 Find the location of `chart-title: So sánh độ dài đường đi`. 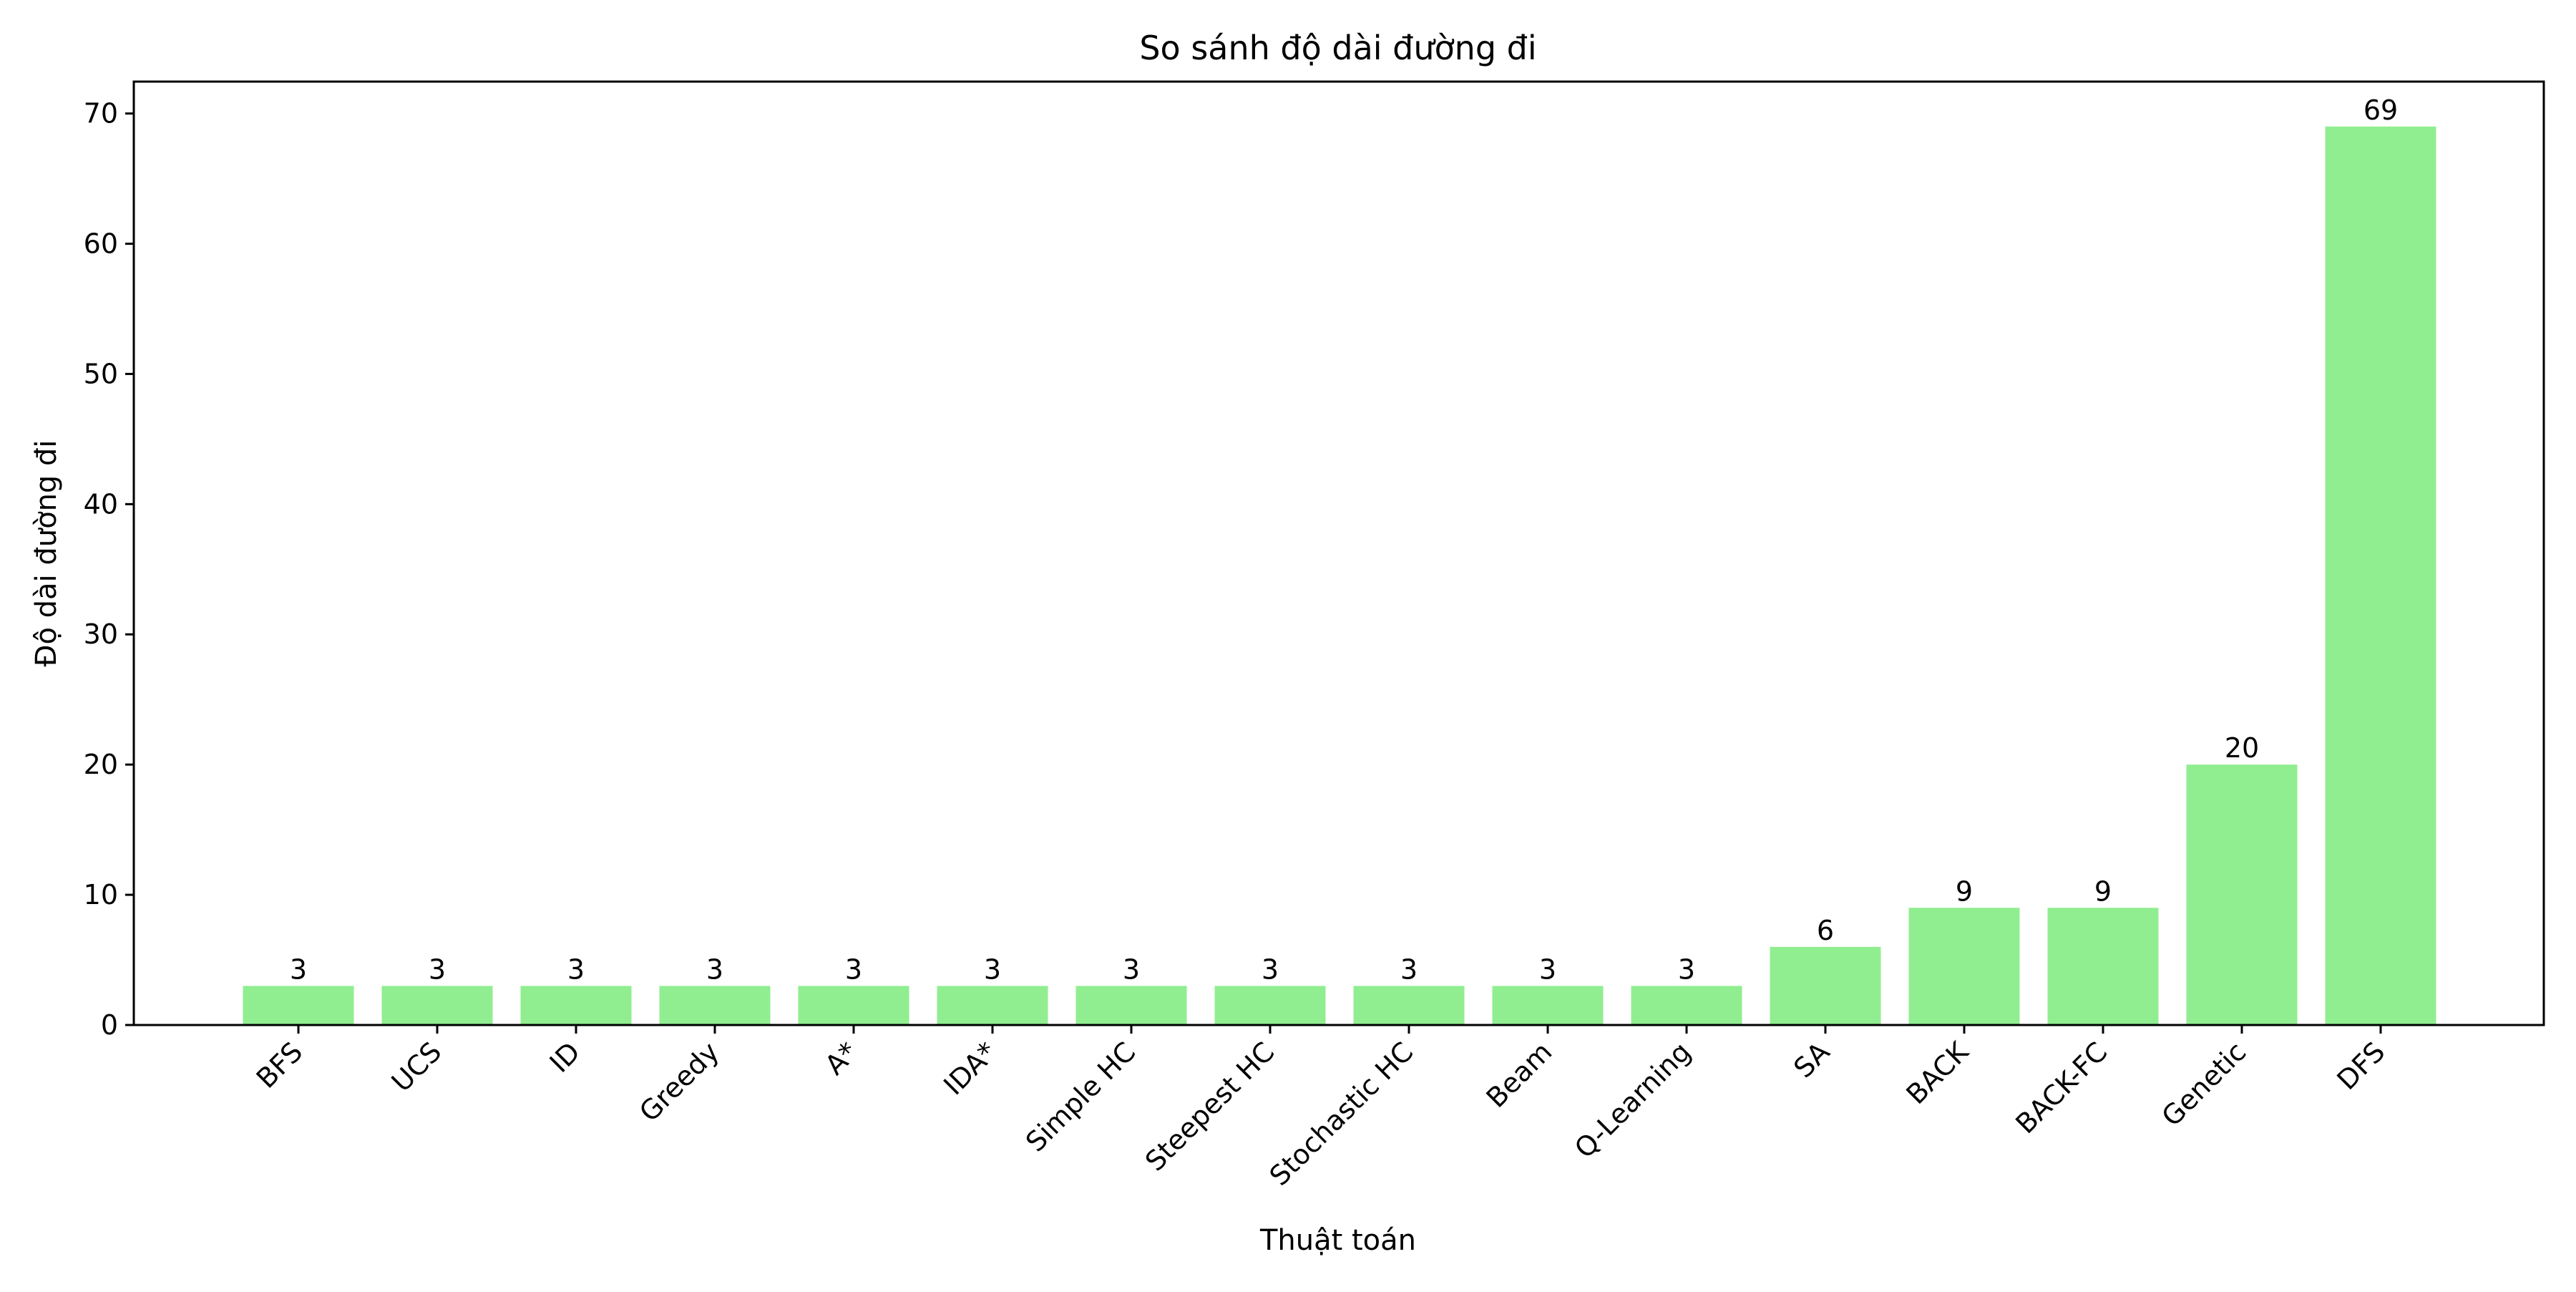

chart-title: So sánh độ dài đường đi is located at coordinates (1337, 48).